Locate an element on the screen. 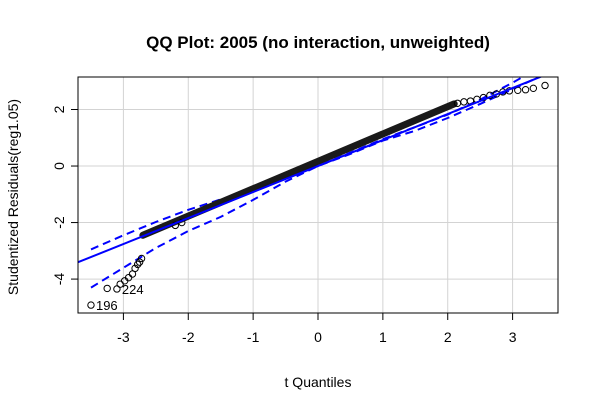 The image size is (600, 411). x-tick-label: -1 is located at coordinates (253, 337).